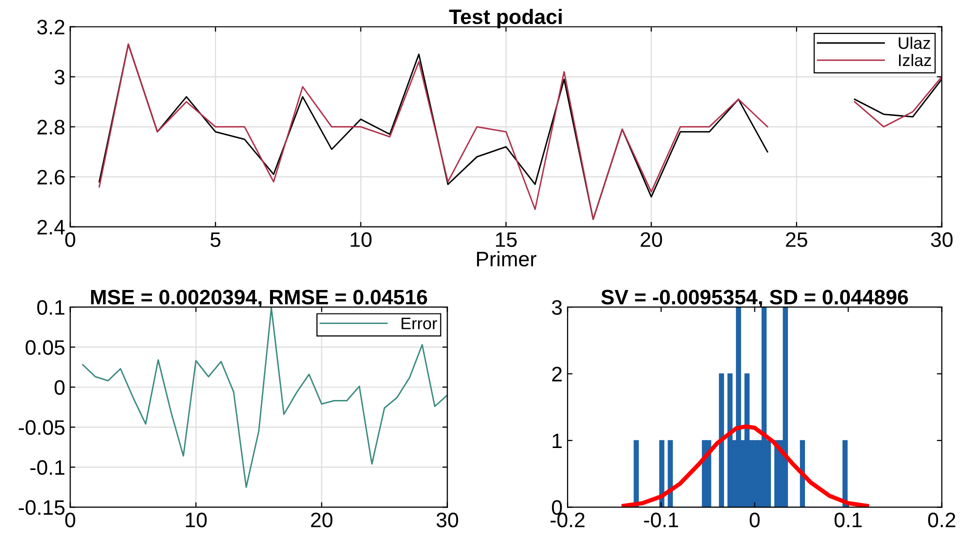 The width and height of the screenshot is (962, 535). I want to click on y-tick-label: 2.4, so click(51, 227).